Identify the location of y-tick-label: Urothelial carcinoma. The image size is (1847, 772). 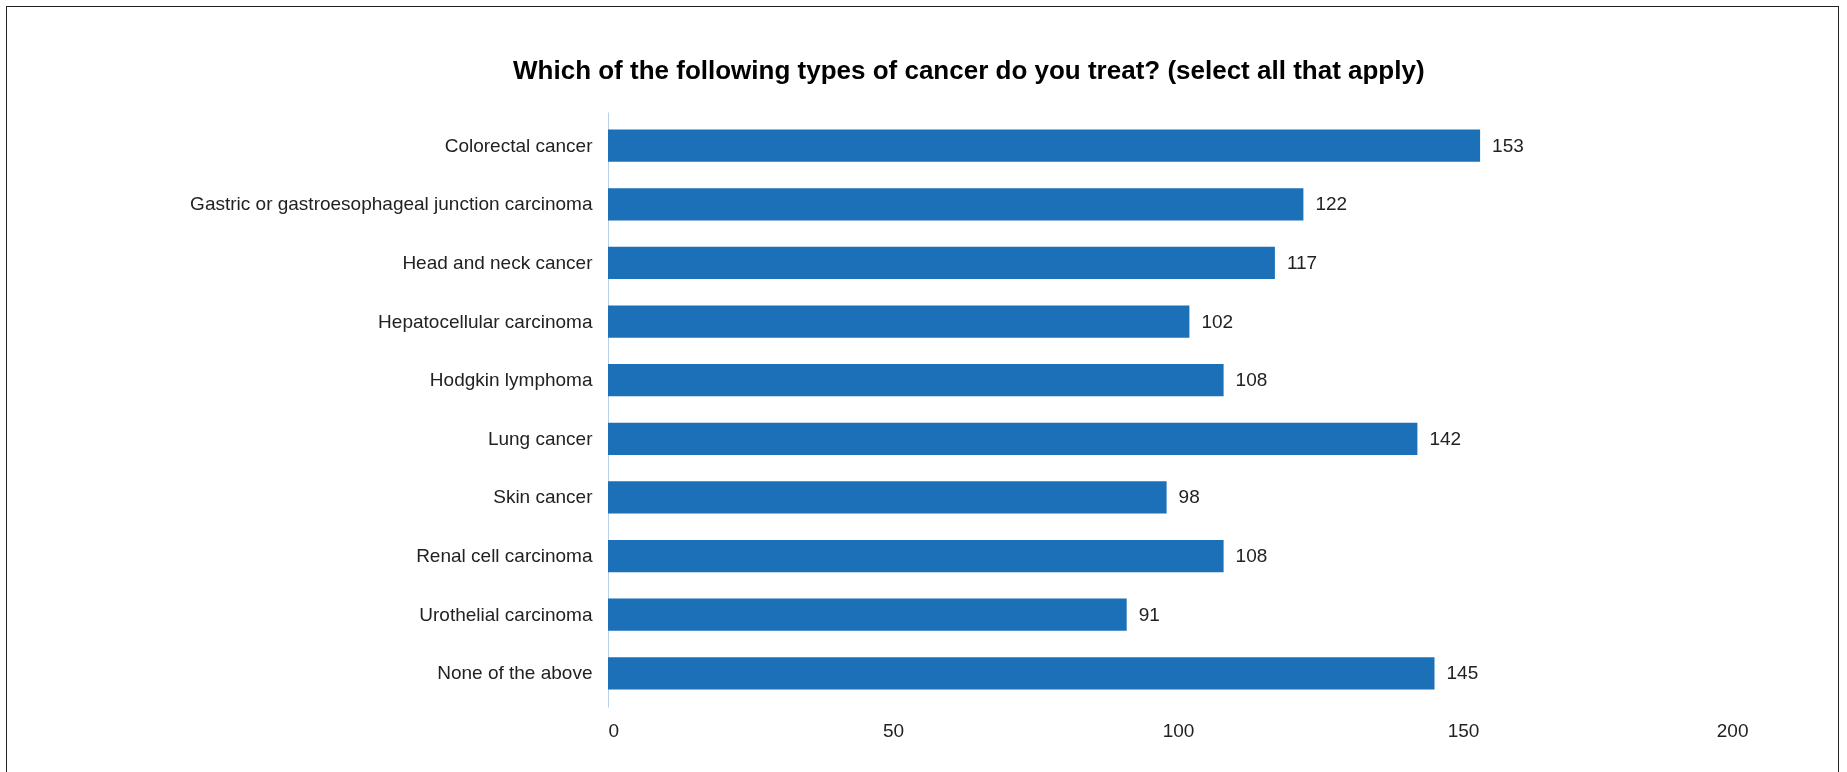
(506, 614).